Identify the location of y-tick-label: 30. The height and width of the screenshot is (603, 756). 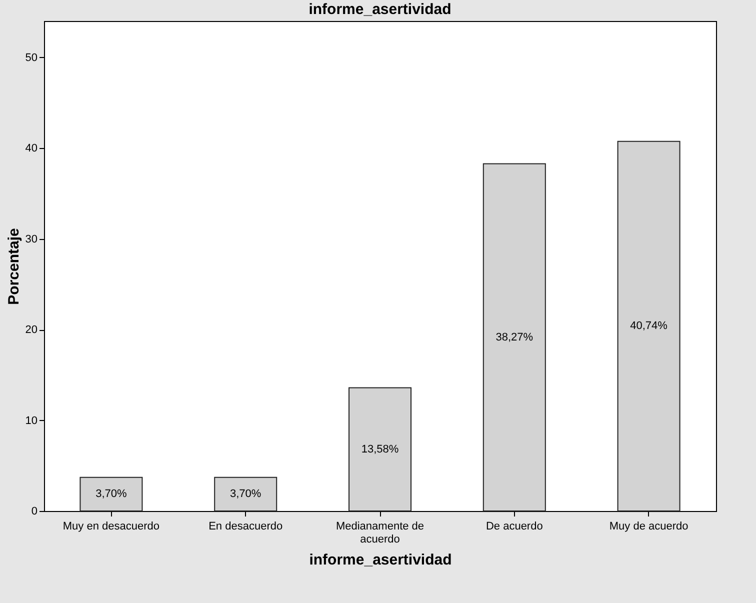
(31, 239).